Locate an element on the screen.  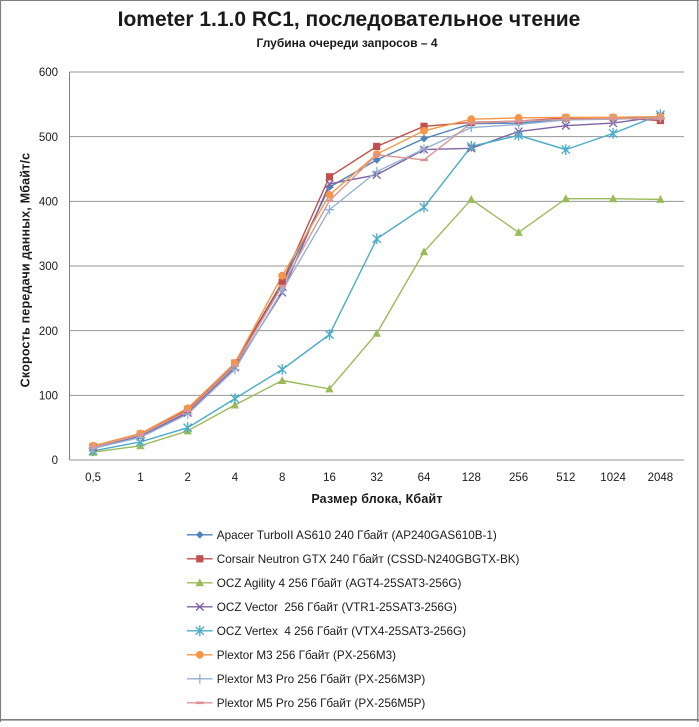
svg-text: Размер блока, Кбайт is located at coordinates (376, 499).